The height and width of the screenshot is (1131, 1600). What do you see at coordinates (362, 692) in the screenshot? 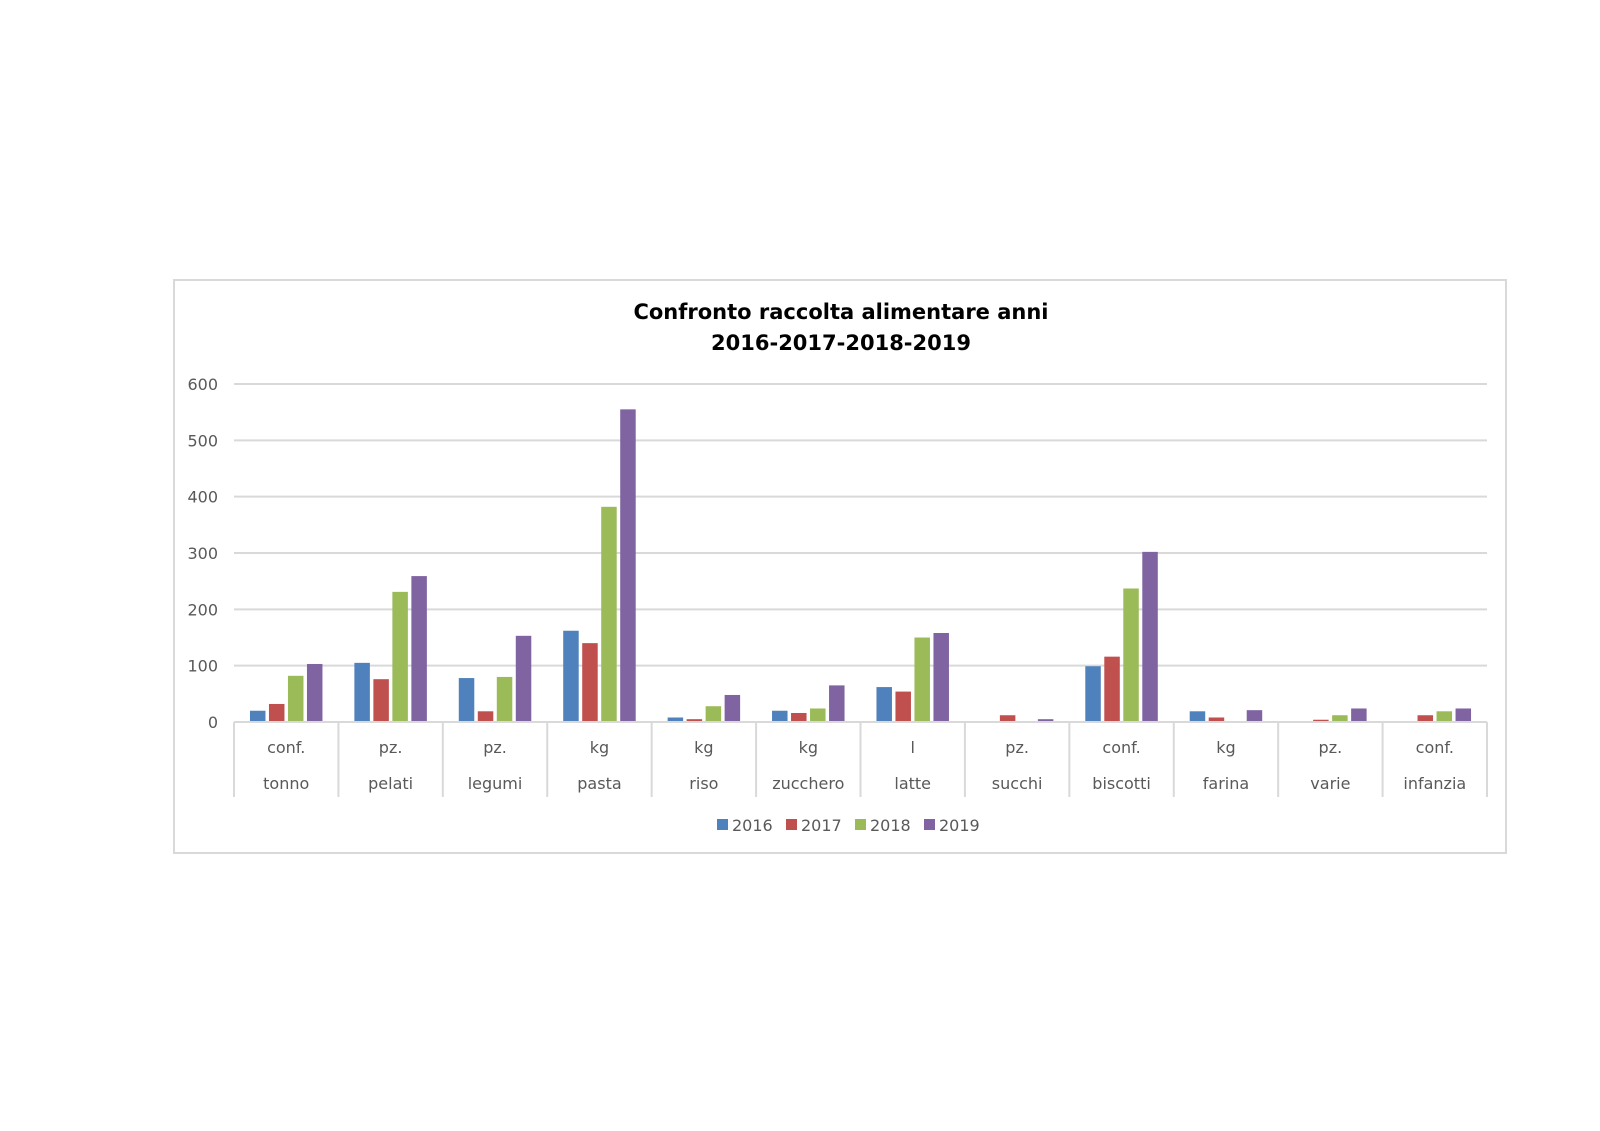
I see `bar-2016-pelati` at bounding box center [362, 692].